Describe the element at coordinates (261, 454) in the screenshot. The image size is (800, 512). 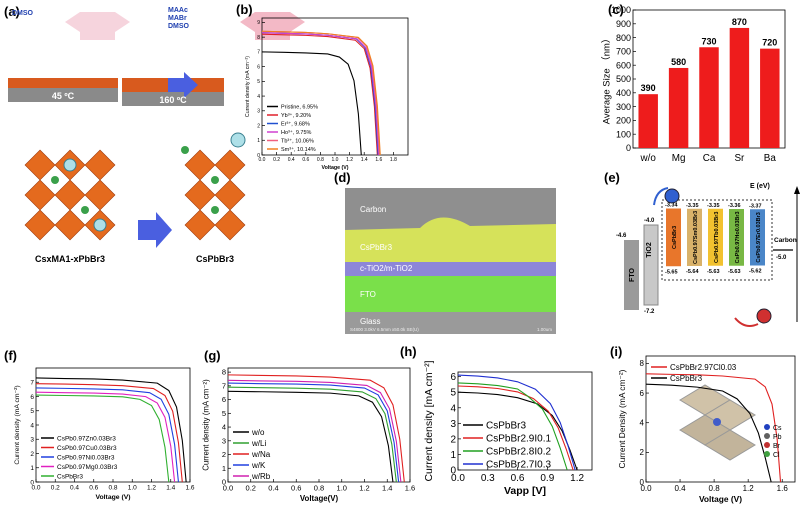
I see `legend-label: w/Na` at that location.